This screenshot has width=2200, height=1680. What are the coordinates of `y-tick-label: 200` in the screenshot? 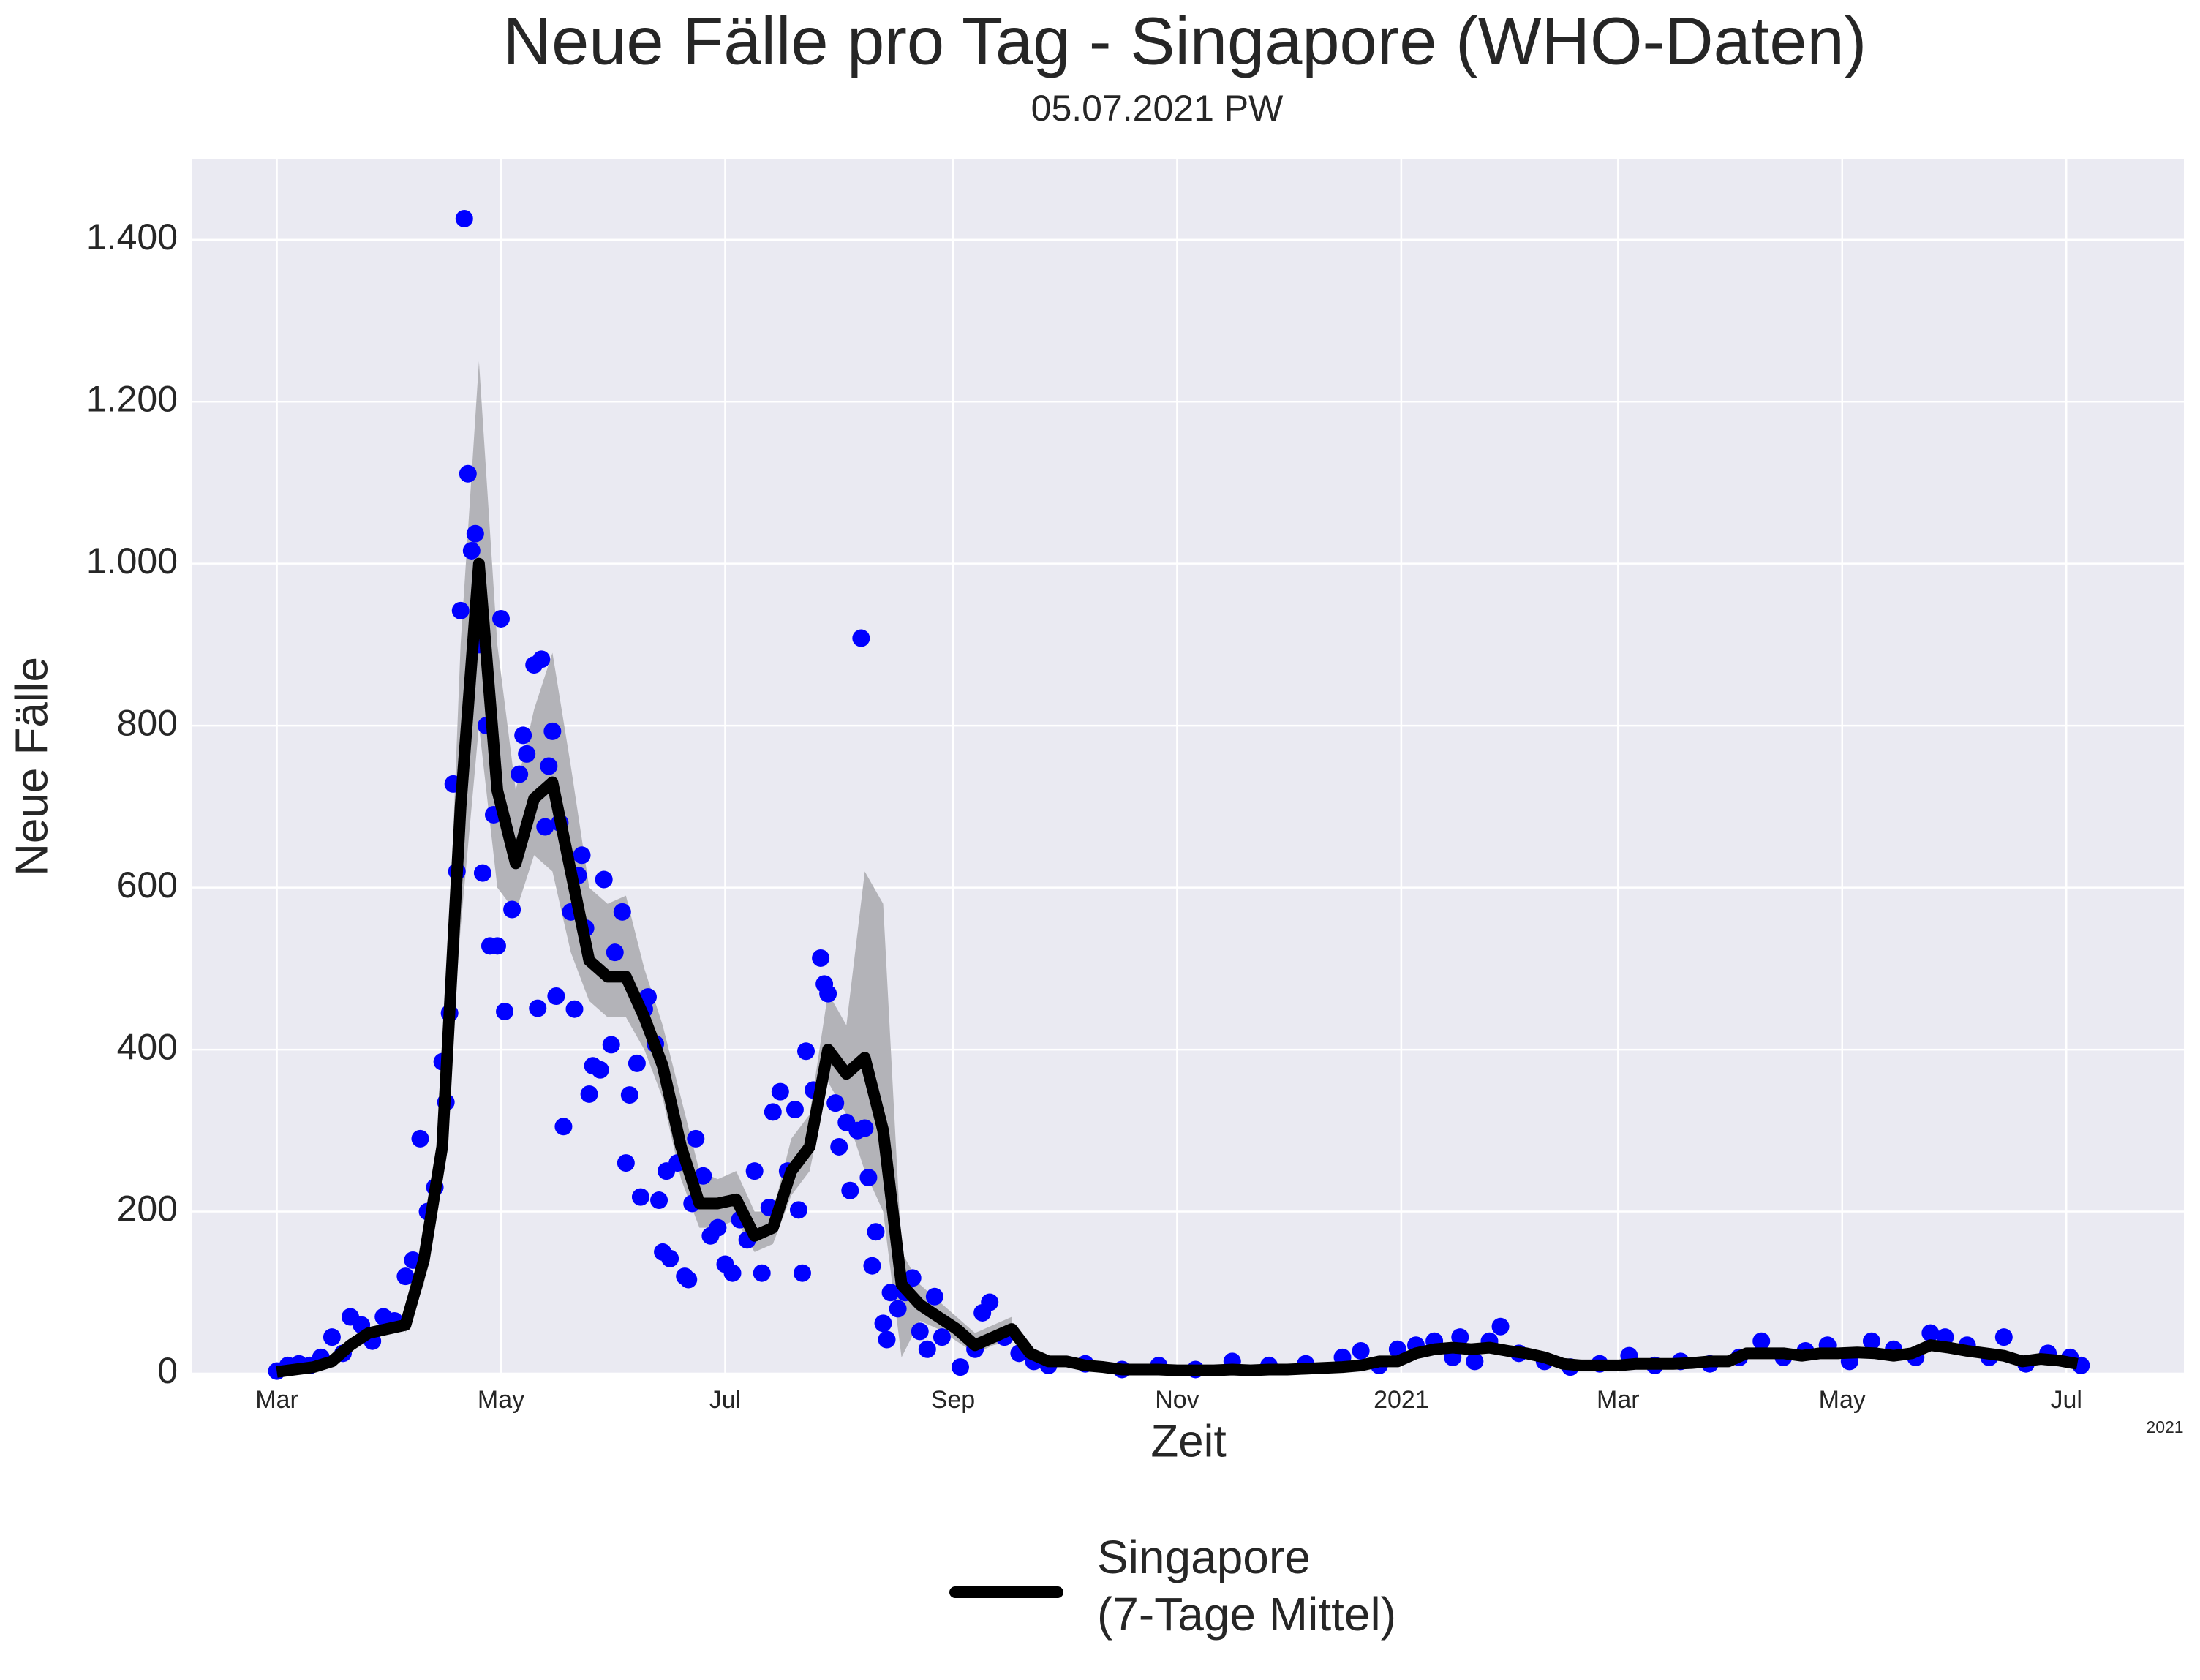 It's located at (147, 1209).